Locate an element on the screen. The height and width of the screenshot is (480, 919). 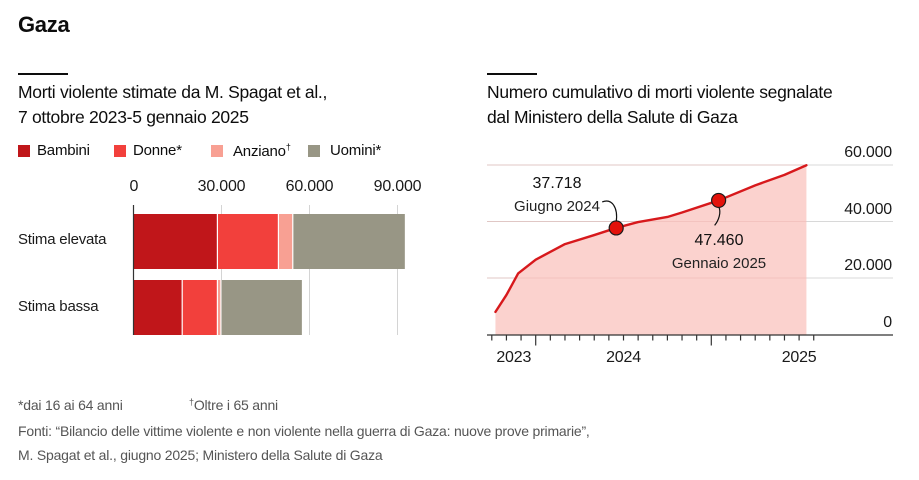
legend-label-donne: Donne* is located at coordinates (157, 150).